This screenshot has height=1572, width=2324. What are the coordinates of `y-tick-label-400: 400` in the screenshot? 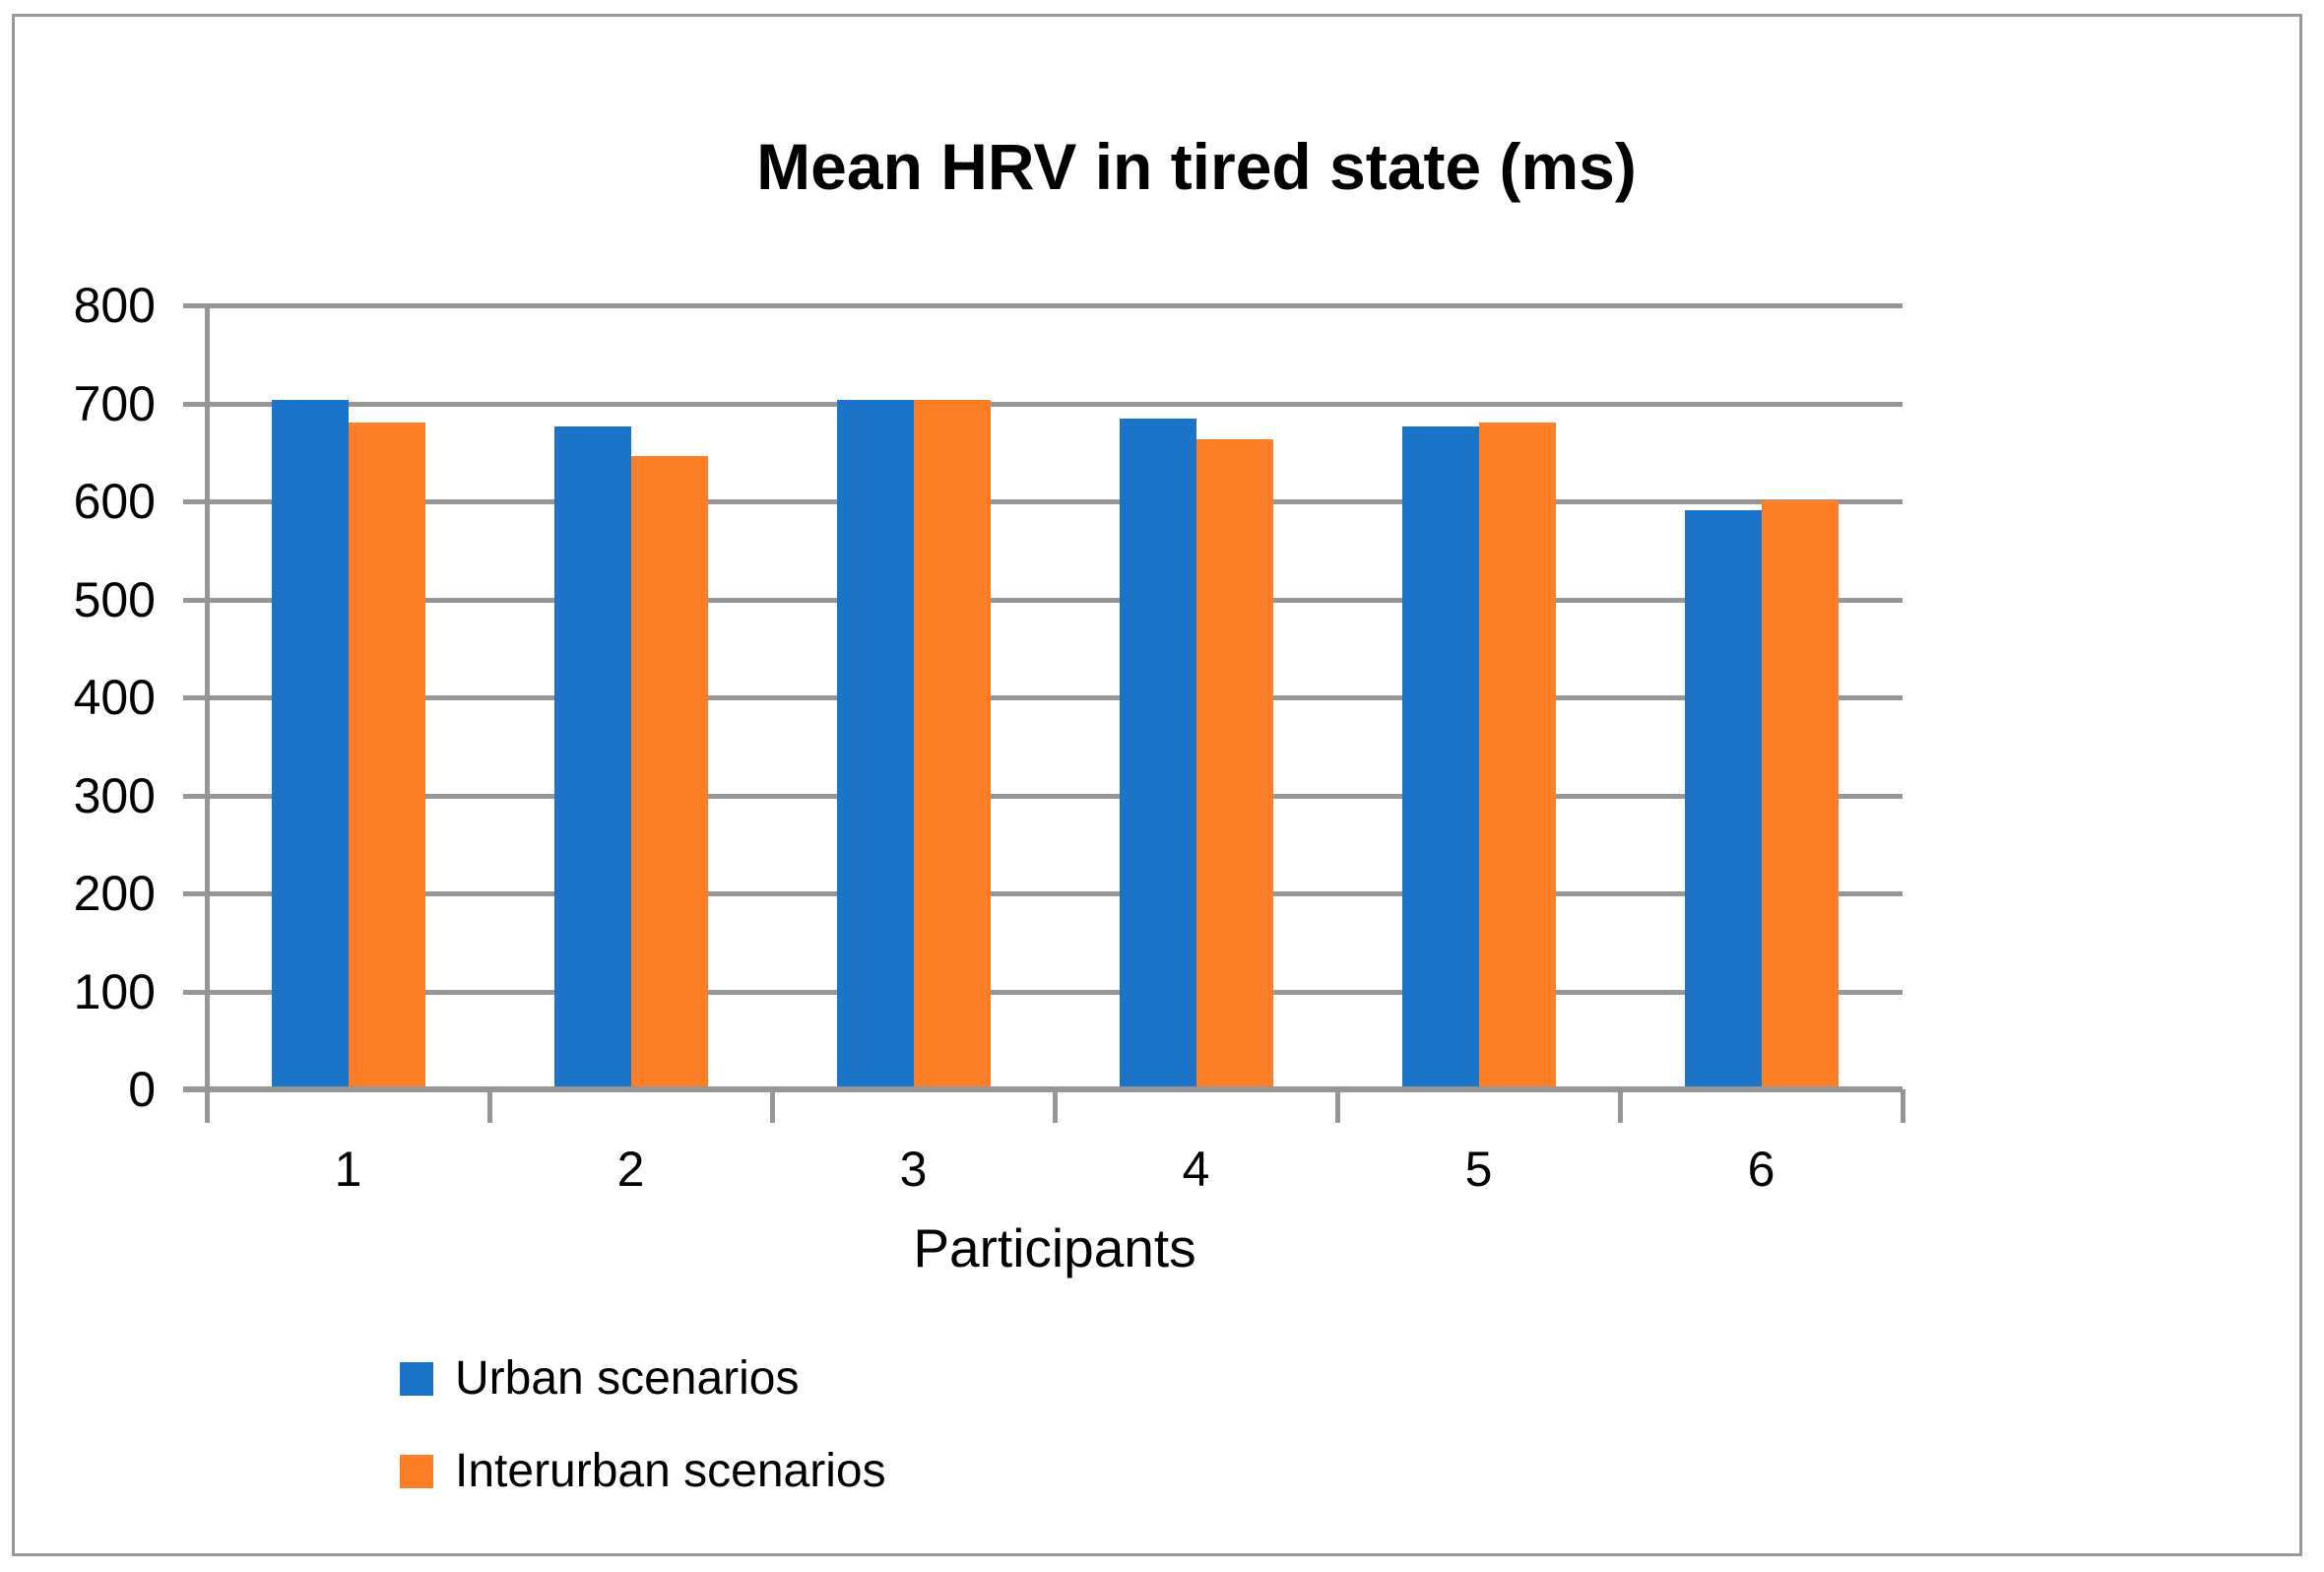 It's located at (115, 697).